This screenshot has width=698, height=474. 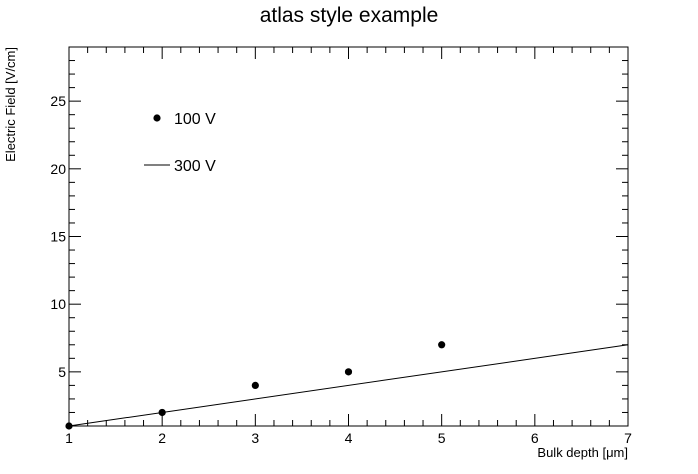 What do you see at coordinates (180, 143) in the screenshot?
I see `legend: 100 V 300 V` at bounding box center [180, 143].